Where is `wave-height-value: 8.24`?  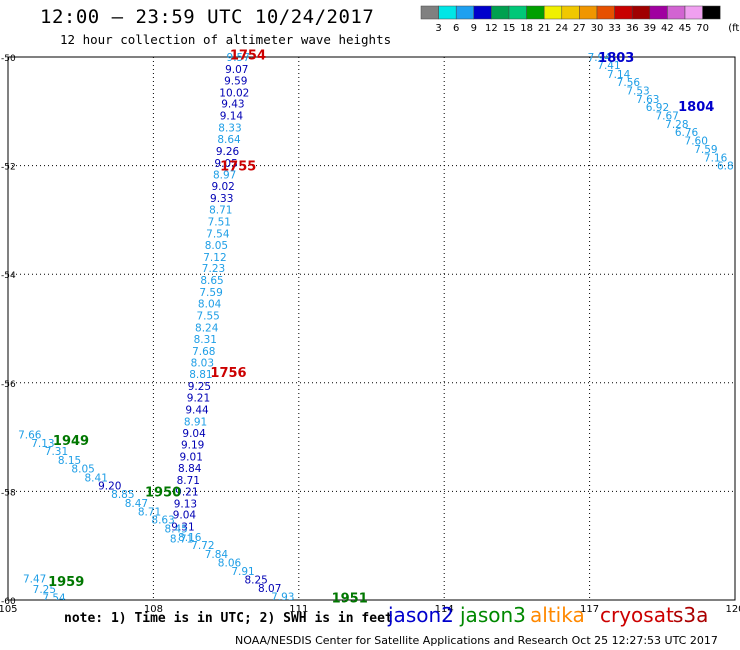 wave-height-value: 8.24 is located at coordinates (207, 328).